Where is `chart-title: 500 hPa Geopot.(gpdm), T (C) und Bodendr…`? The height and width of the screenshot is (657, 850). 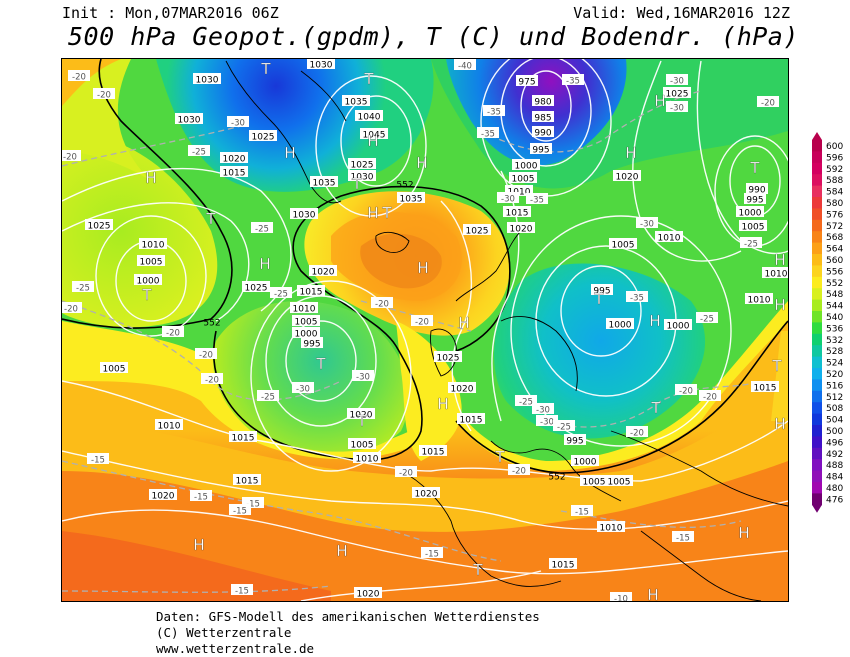 chart-title: 500 hPa Geopot.(gpdm), T (C) und Bodendr… is located at coordinates (433, 36).